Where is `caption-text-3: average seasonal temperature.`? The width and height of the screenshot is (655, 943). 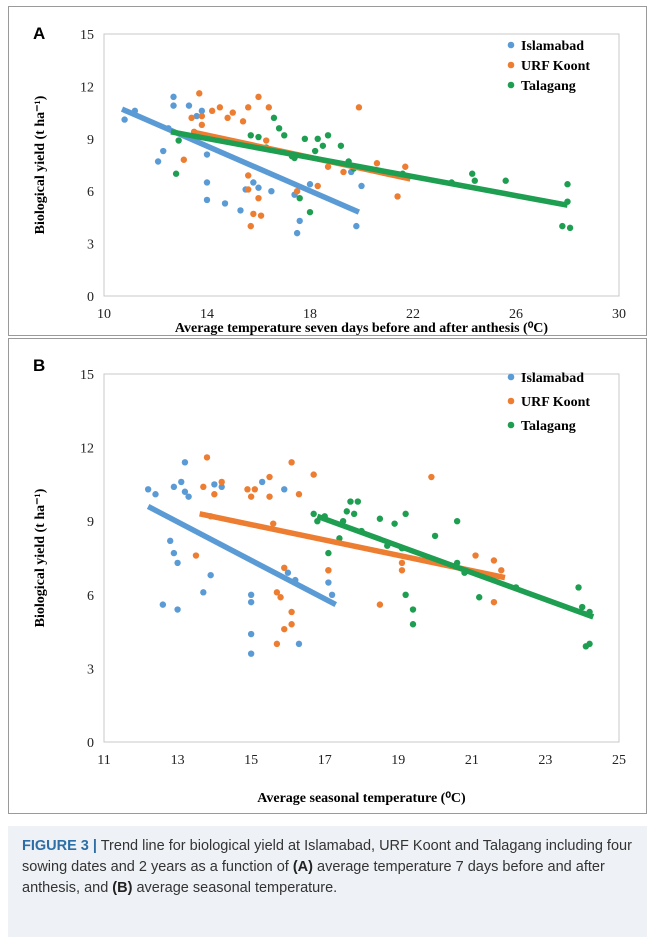 caption-text-3: average seasonal temperature. is located at coordinates (235, 888).